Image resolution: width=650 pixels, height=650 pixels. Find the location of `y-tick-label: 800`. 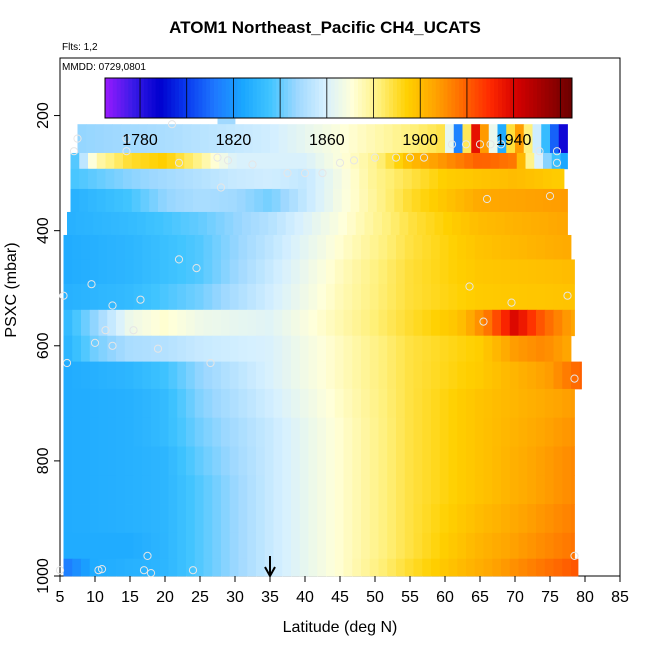

y-tick-label: 800 is located at coordinates (43, 460).